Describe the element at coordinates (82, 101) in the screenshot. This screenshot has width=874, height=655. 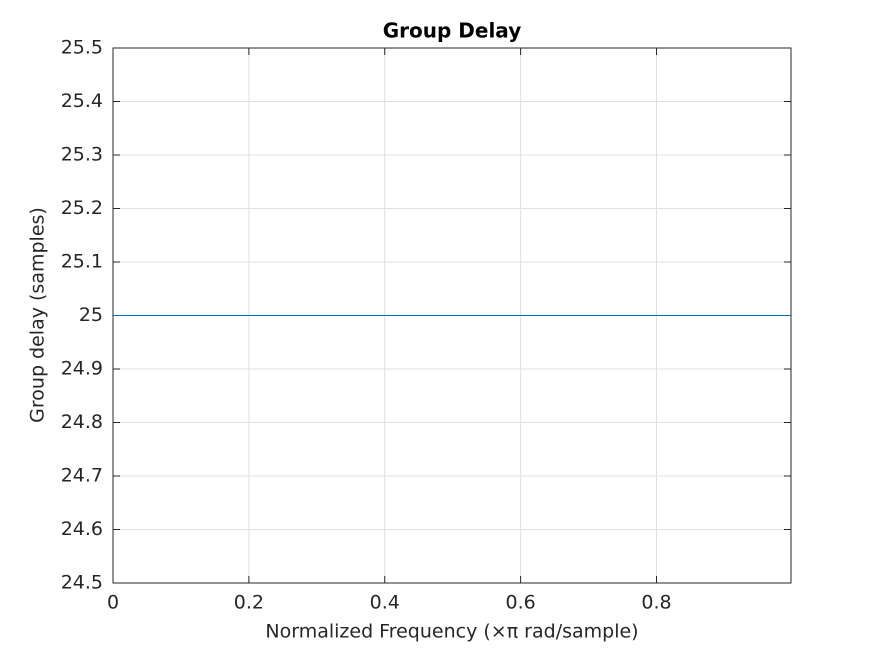
I see `y-tick-label: 25.4` at that location.